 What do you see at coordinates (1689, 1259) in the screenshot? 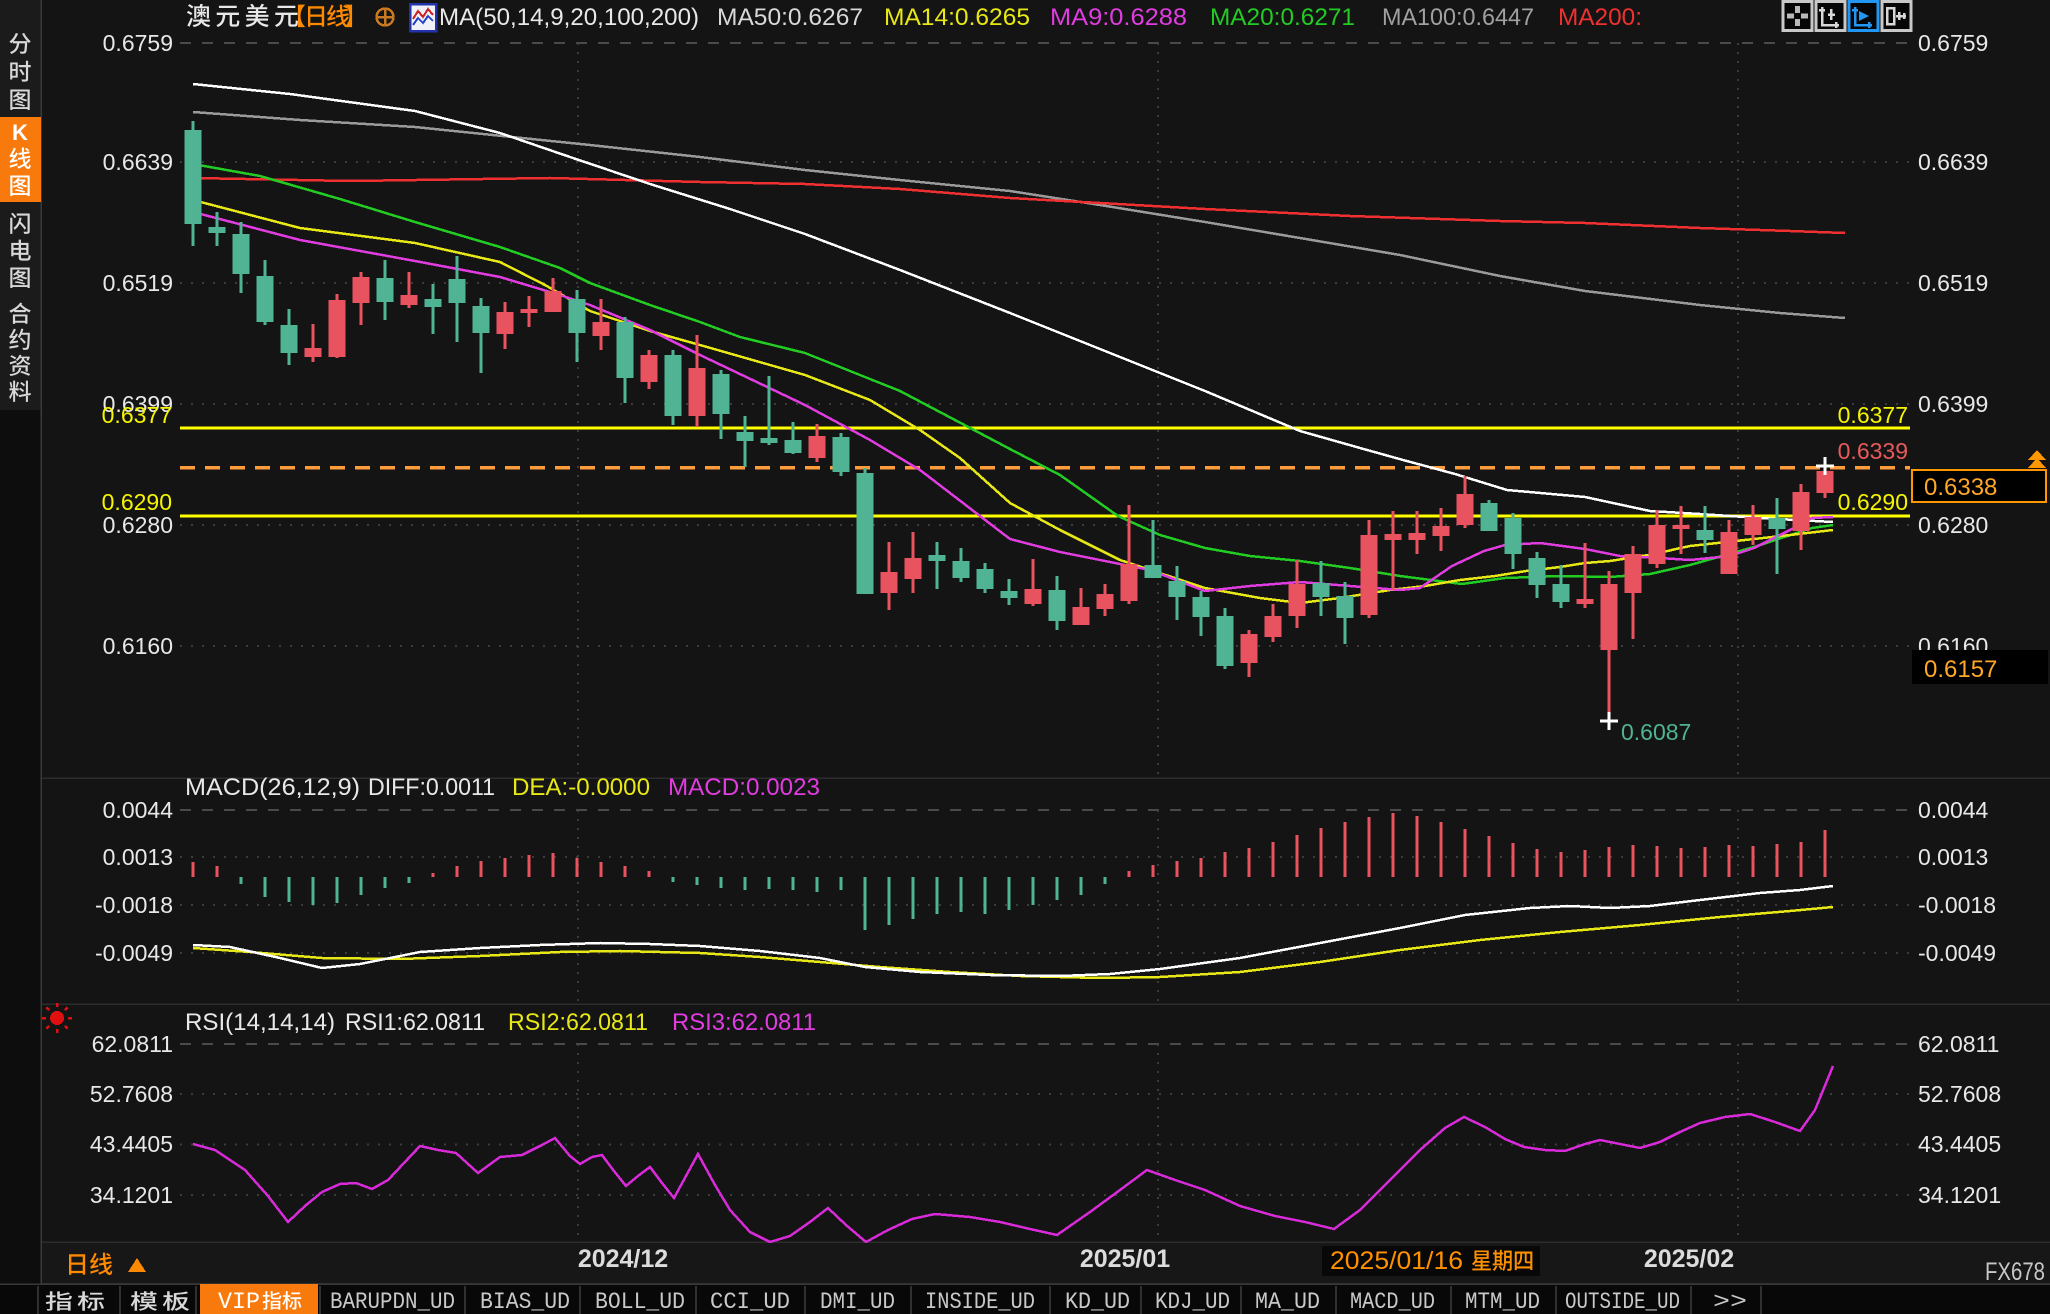
I see `svg-text: 2025/02` at bounding box center [1689, 1259].